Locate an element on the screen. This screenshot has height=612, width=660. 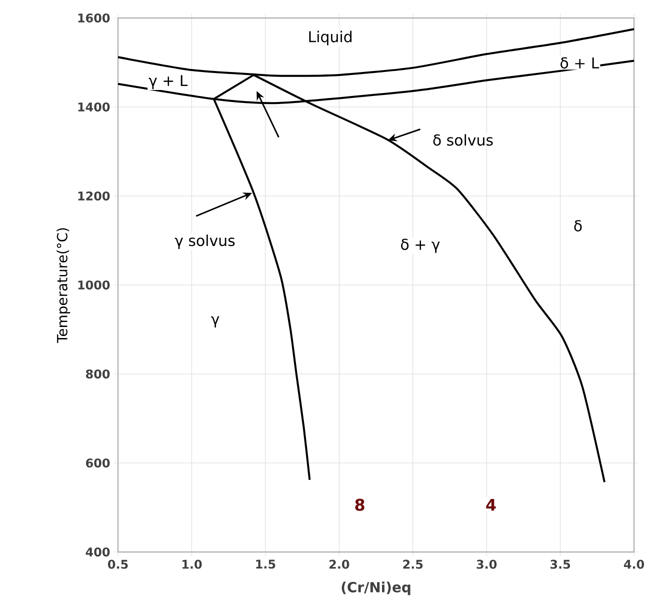
annotation: δ + L is located at coordinates (580, 63).